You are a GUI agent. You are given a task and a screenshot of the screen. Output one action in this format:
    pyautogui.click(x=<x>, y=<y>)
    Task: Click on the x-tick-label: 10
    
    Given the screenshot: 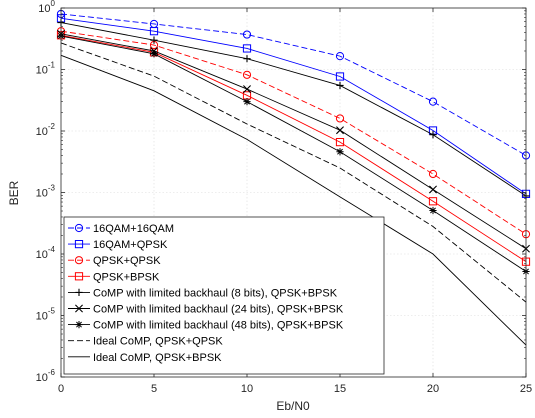 What is the action you would take?
    pyautogui.click(x=247, y=389)
    